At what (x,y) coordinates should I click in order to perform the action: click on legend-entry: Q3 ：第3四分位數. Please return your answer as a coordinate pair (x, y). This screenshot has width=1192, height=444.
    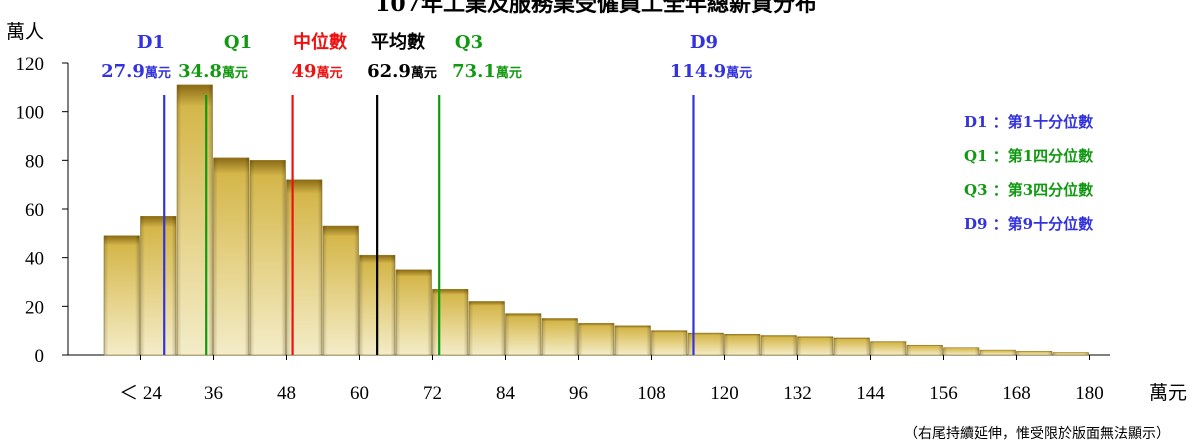
    Looking at the image, I should click on (1028, 190).